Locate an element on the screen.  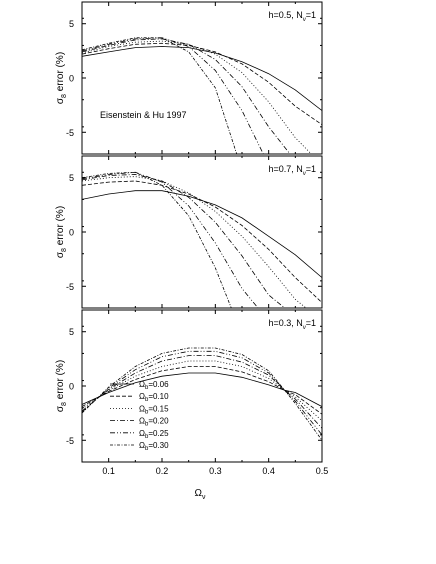
legend-label: Ωb=0.20 is located at coordinates (154, 422).